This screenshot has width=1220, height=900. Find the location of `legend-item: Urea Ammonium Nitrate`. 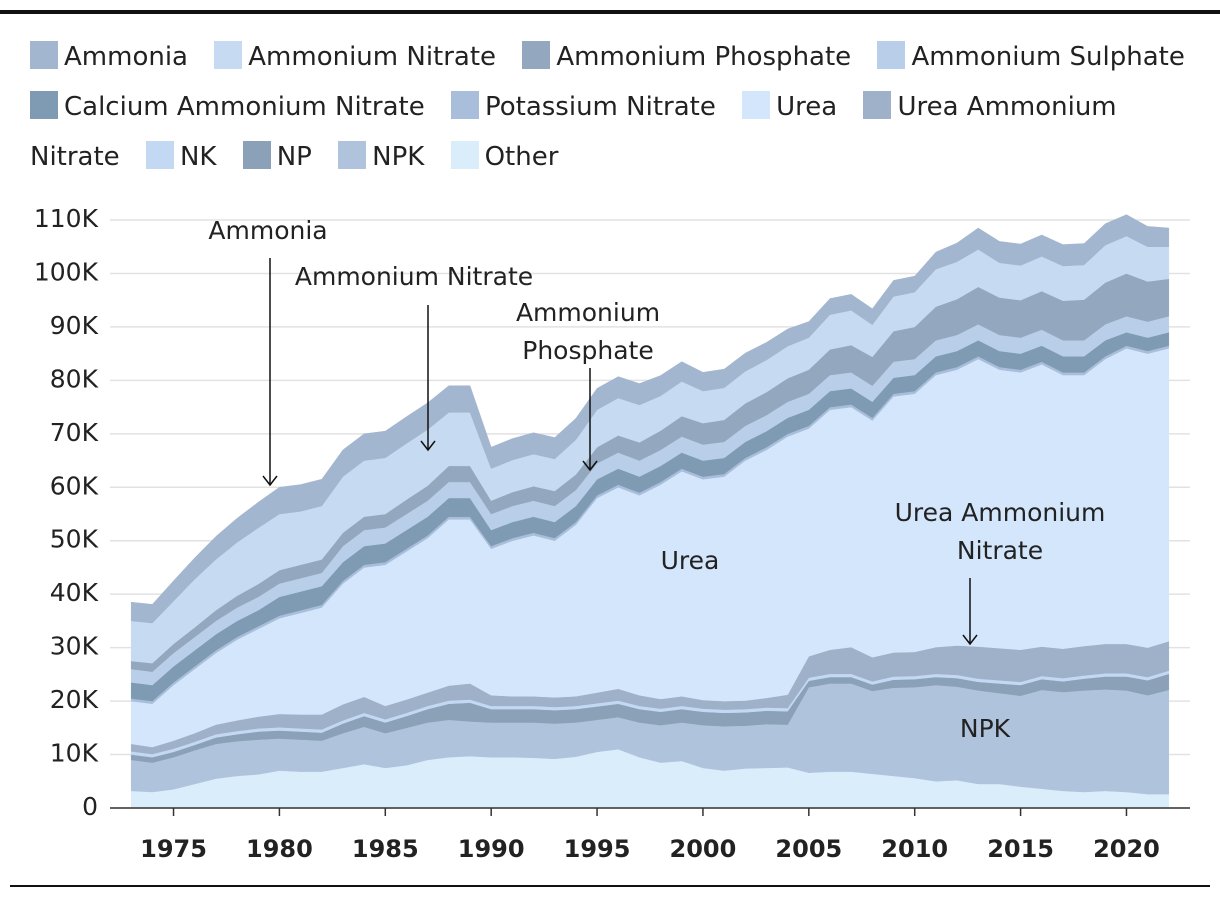

legend-item: Urea Ammonium Nitrate is located at coordinates (573, 131).